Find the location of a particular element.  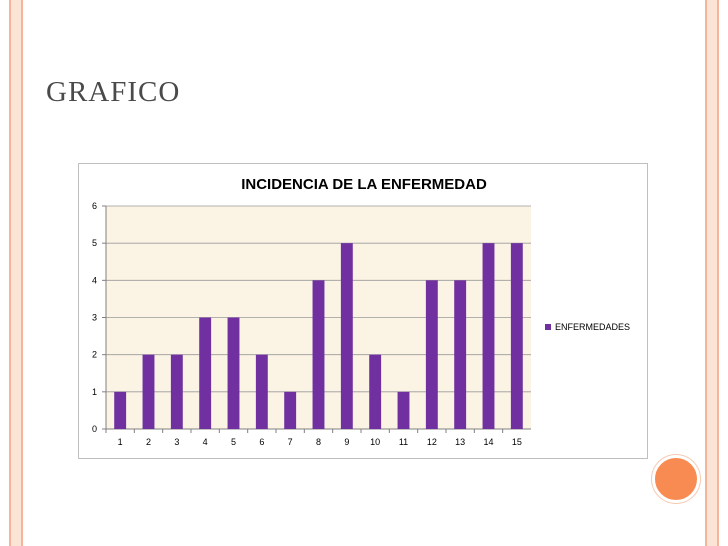

x-tick-label: 5 is located at coordinates (233, 442).